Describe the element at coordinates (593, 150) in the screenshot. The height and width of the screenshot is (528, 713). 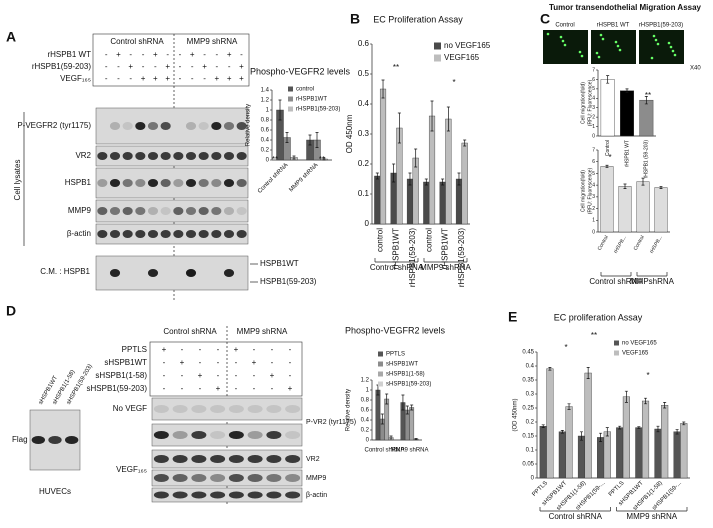
I see `y-tick-label: 7` at that location.